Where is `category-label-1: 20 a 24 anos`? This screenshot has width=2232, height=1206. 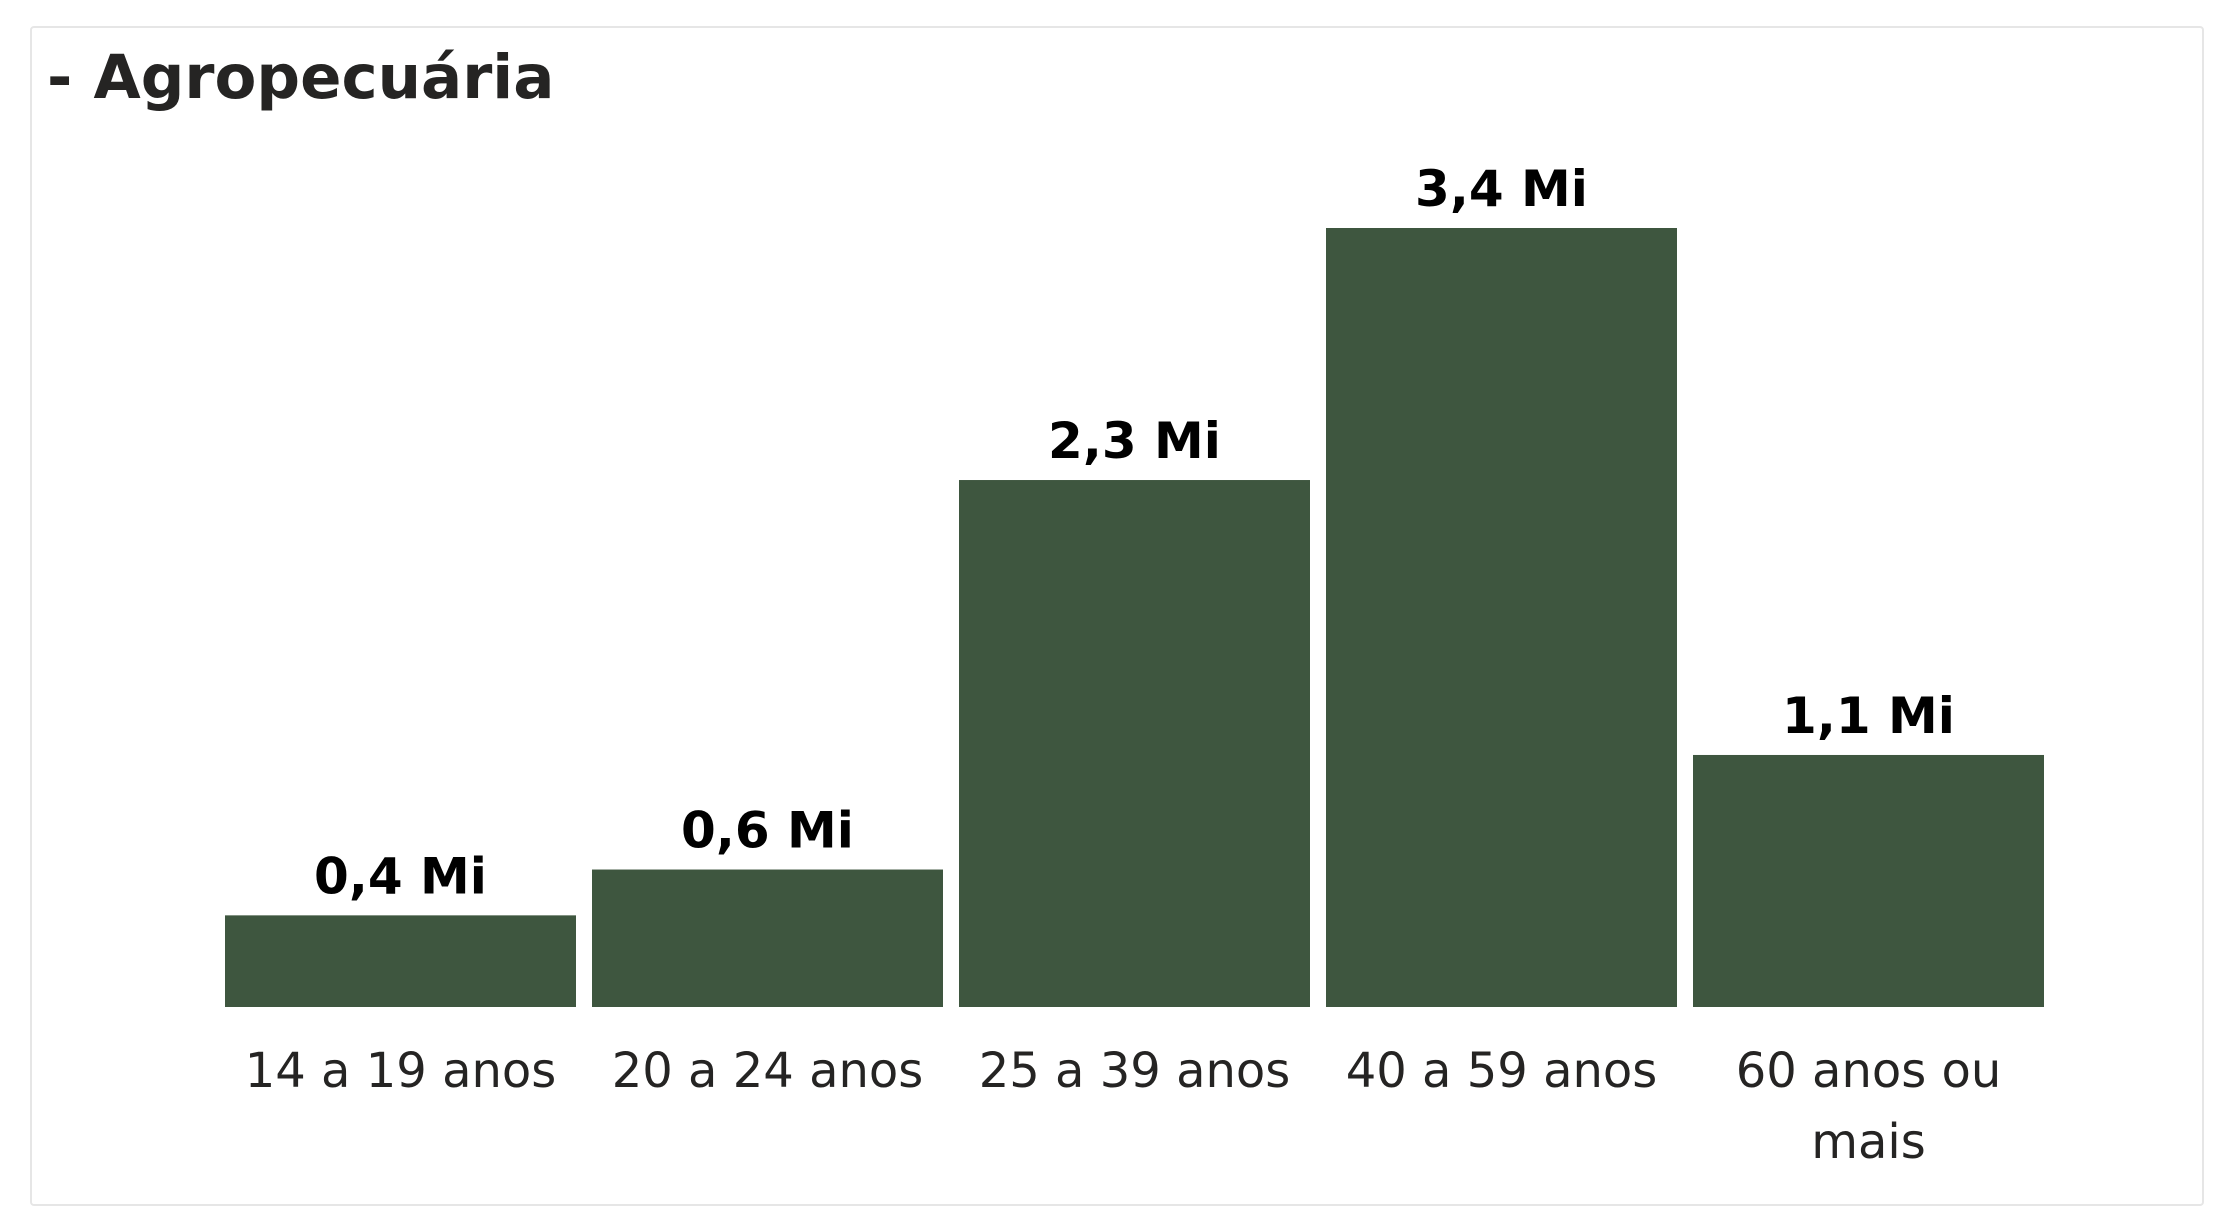
category-label-1: 20 a 24 anos is located at coordinates (768, 1071).